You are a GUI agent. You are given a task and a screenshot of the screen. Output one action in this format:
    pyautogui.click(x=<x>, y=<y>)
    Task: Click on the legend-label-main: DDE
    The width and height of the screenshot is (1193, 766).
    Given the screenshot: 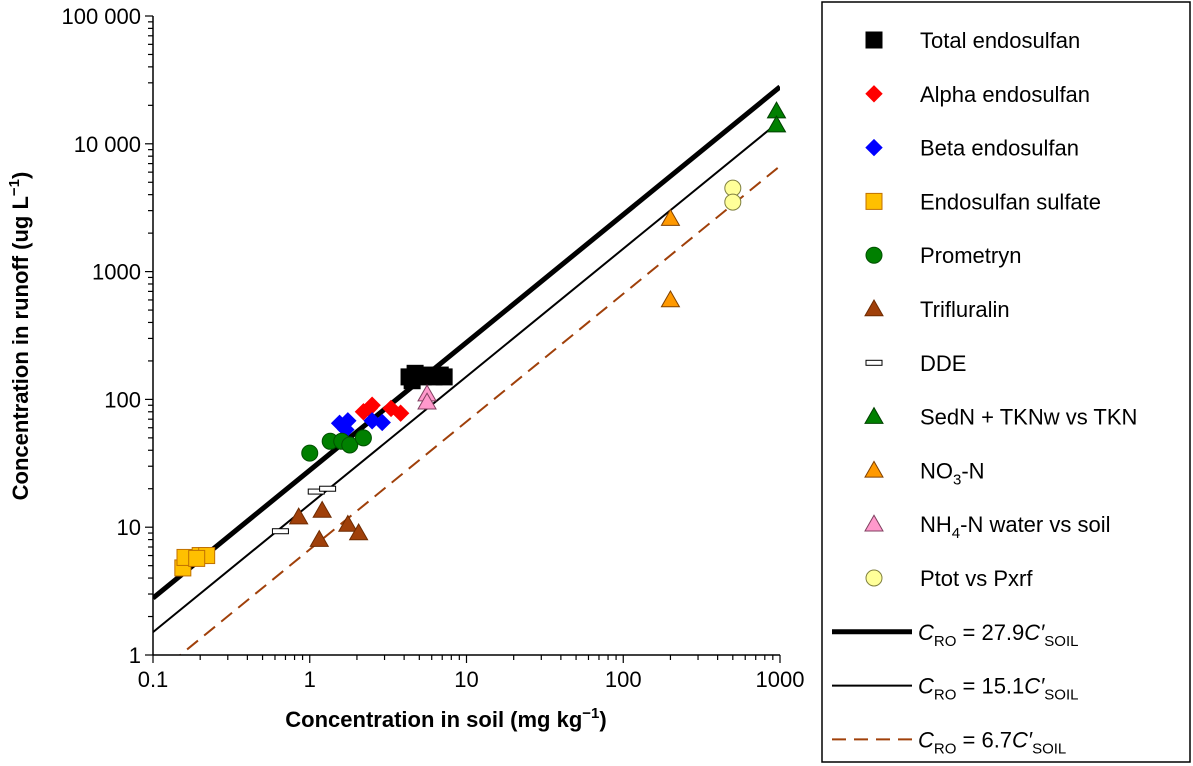 What is the action you would take?
    pyautogui.click(x=943, y=363)
    